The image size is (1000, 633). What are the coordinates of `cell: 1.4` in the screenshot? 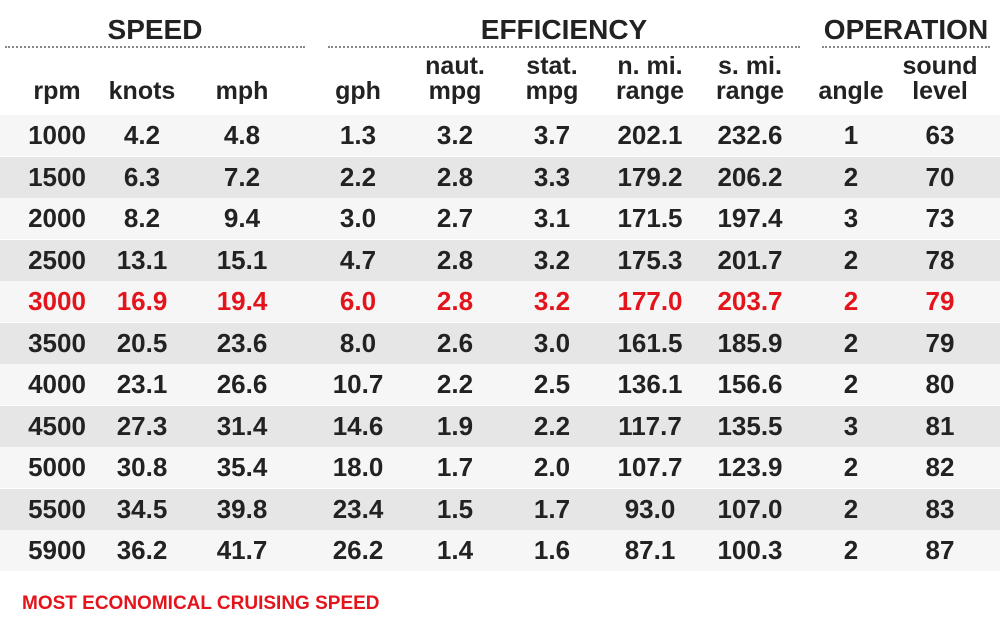 It's located at (455, 550).